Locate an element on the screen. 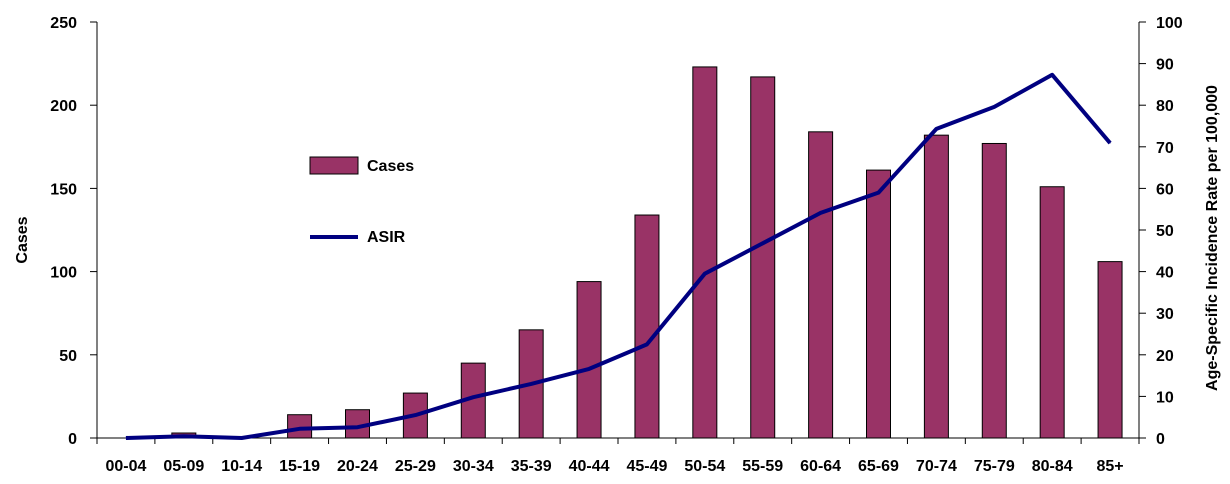  y-tick-label-left: 0 is located at coordinates (72, 439).